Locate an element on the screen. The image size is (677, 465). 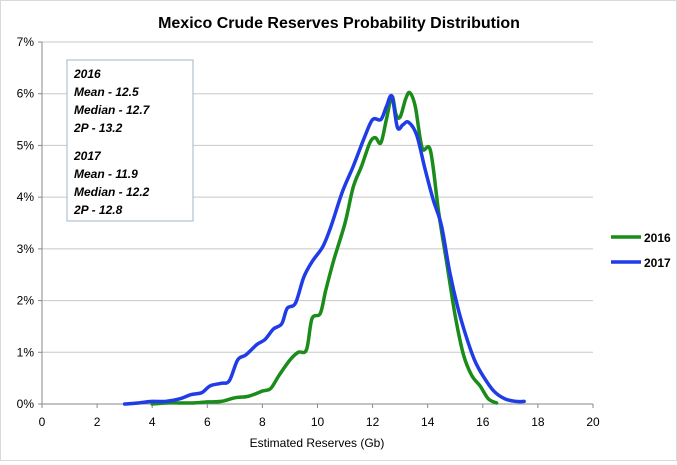
x-tick-labels: 0 2 4 6 8 10 12 14 16 18 20 is located at coordinates (319, 422).